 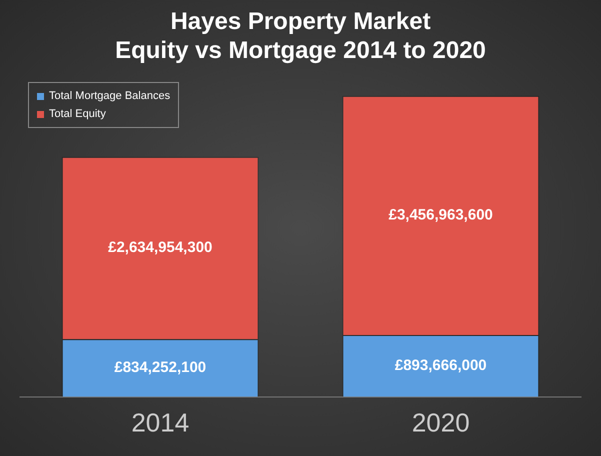 I want to click on data-label: £3,456,963,600, so click(x=440, y=215).